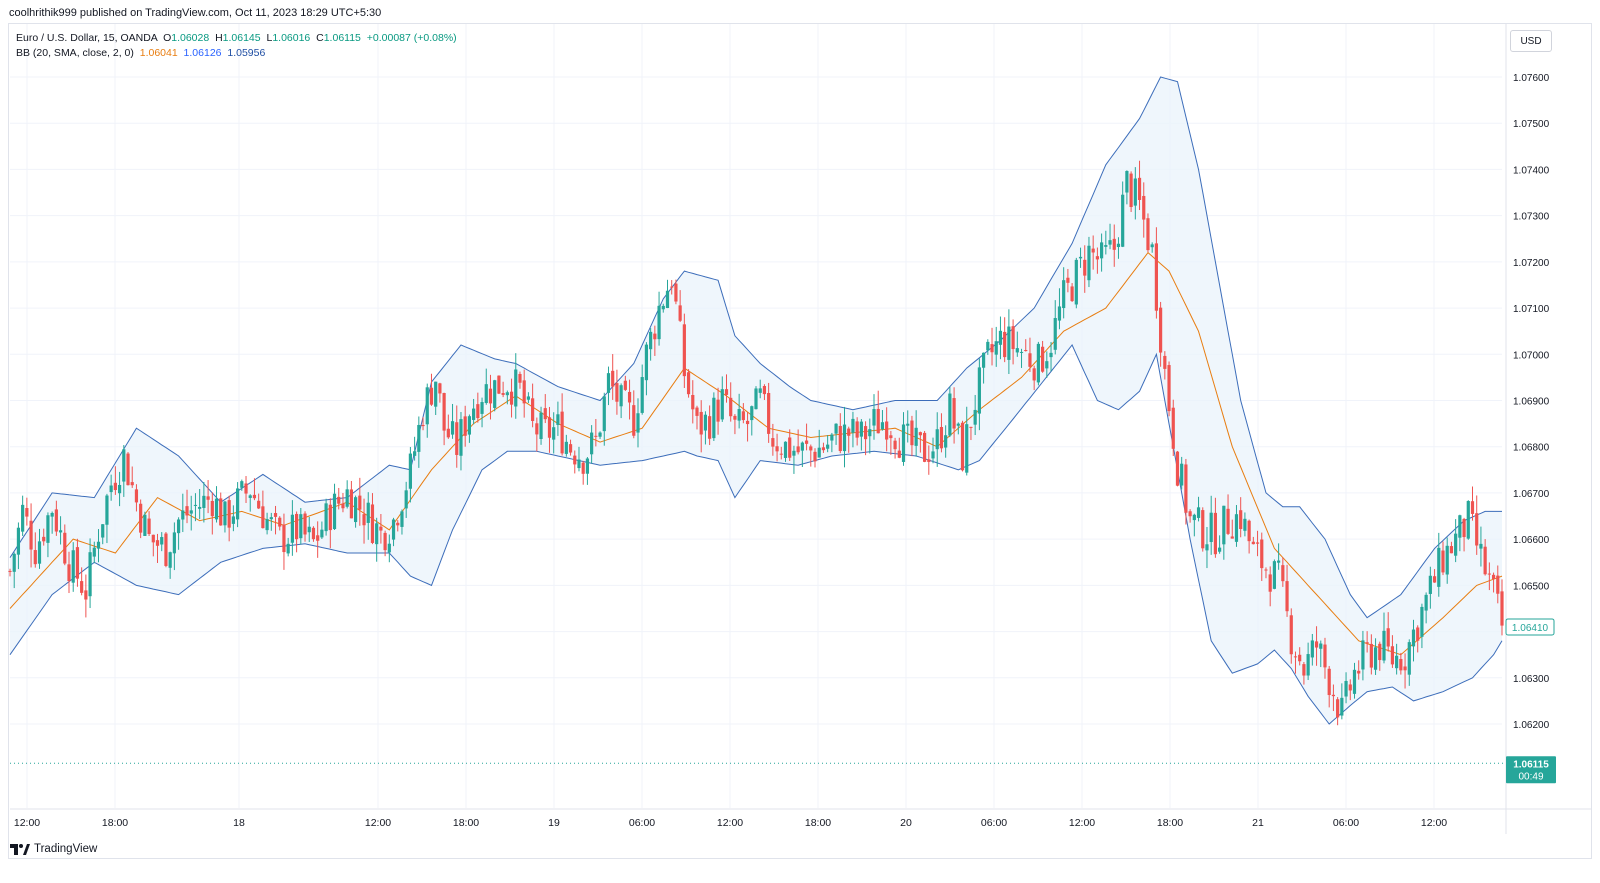  I want to click on bb-upper-value: 1.06126, so click(202, 53).